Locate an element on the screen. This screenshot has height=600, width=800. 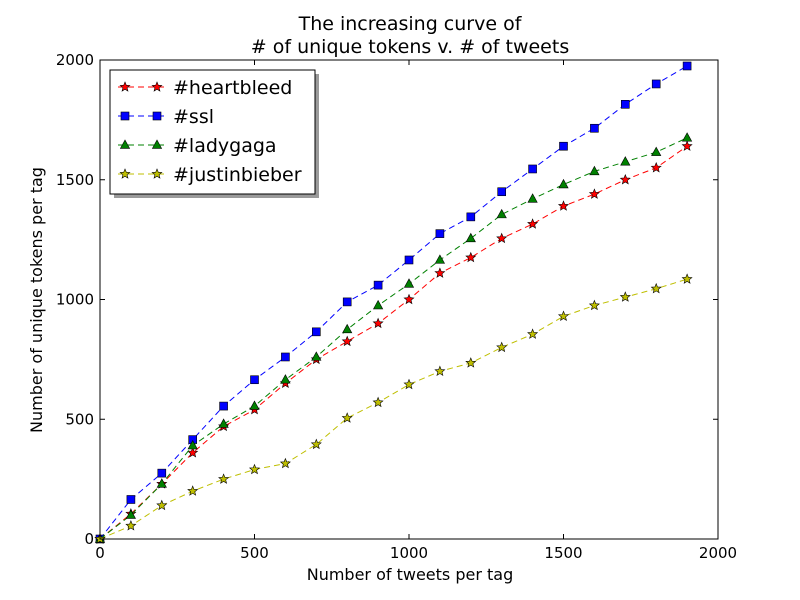
legend-marker-justinbieber-b is located at coordinates (157, 173).